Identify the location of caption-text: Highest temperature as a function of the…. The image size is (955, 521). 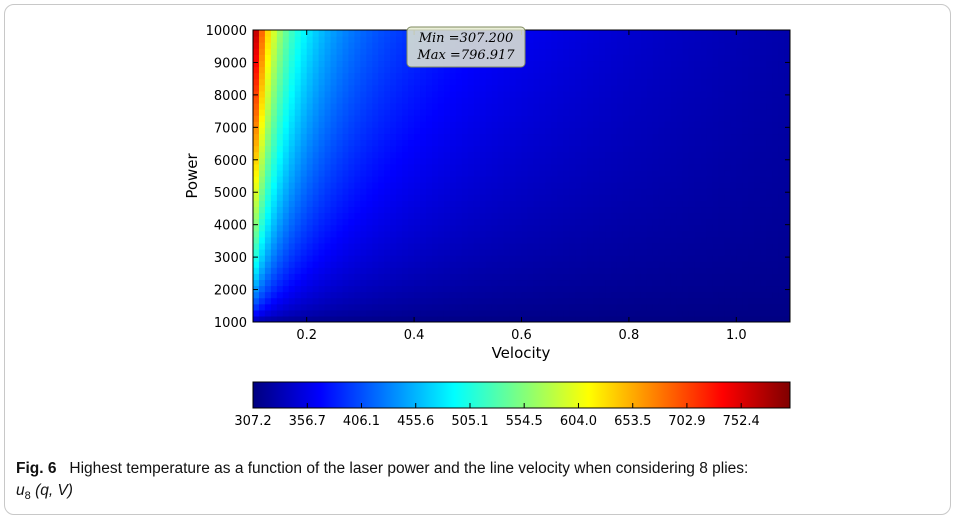
(409, 468).